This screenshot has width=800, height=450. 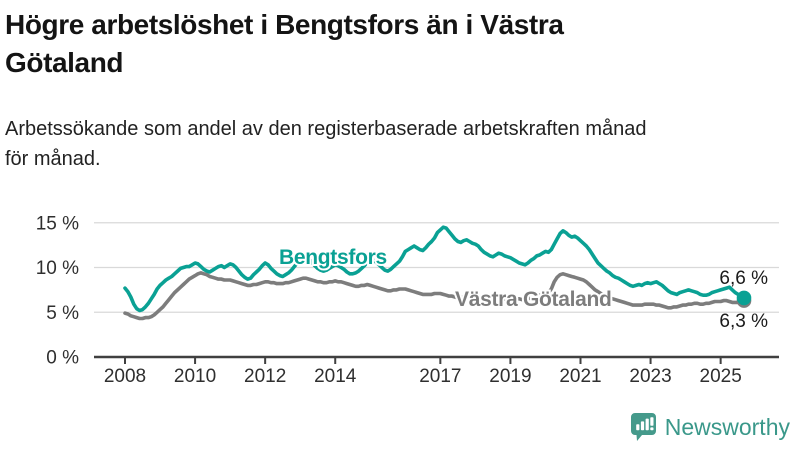 What do you see at coordinates (265, 376) in the screenshot?
I see `x-tick-label: 2012` at bounding box center [265, 376].